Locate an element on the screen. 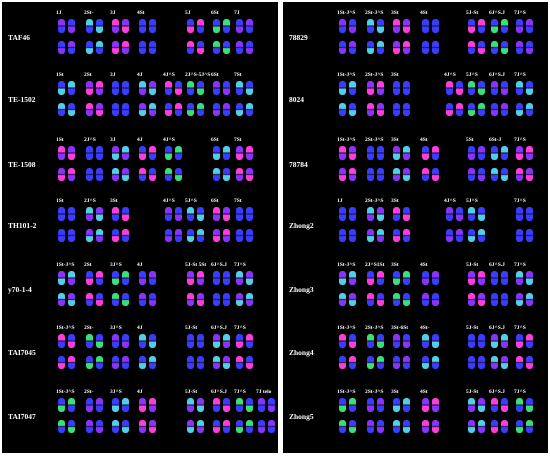 The height and width of the screenshot is (456, 550). chromosome-label: 2J^S is located at coordinates (90, 201).